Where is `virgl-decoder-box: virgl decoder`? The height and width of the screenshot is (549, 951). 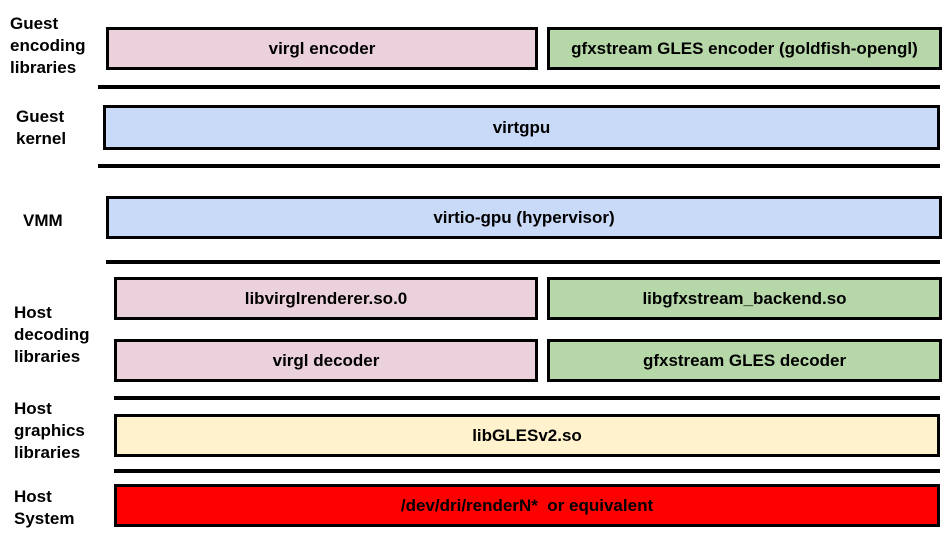 virgl-decoder-box: virgl decoder is located at coordinates (326, 360).